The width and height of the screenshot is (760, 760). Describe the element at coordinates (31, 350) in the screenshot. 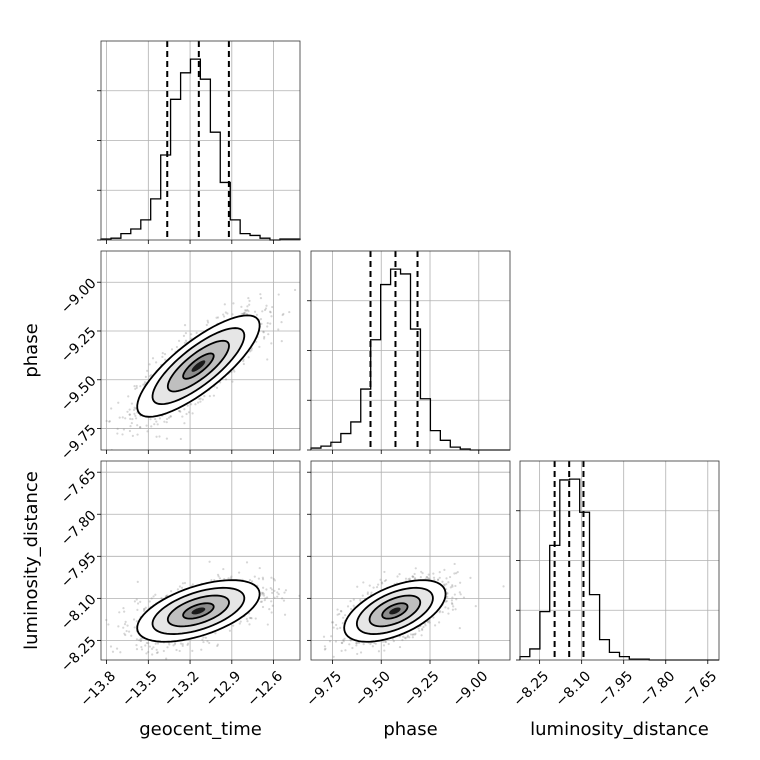

I see `y-axis-label-phase: phase` at that location.